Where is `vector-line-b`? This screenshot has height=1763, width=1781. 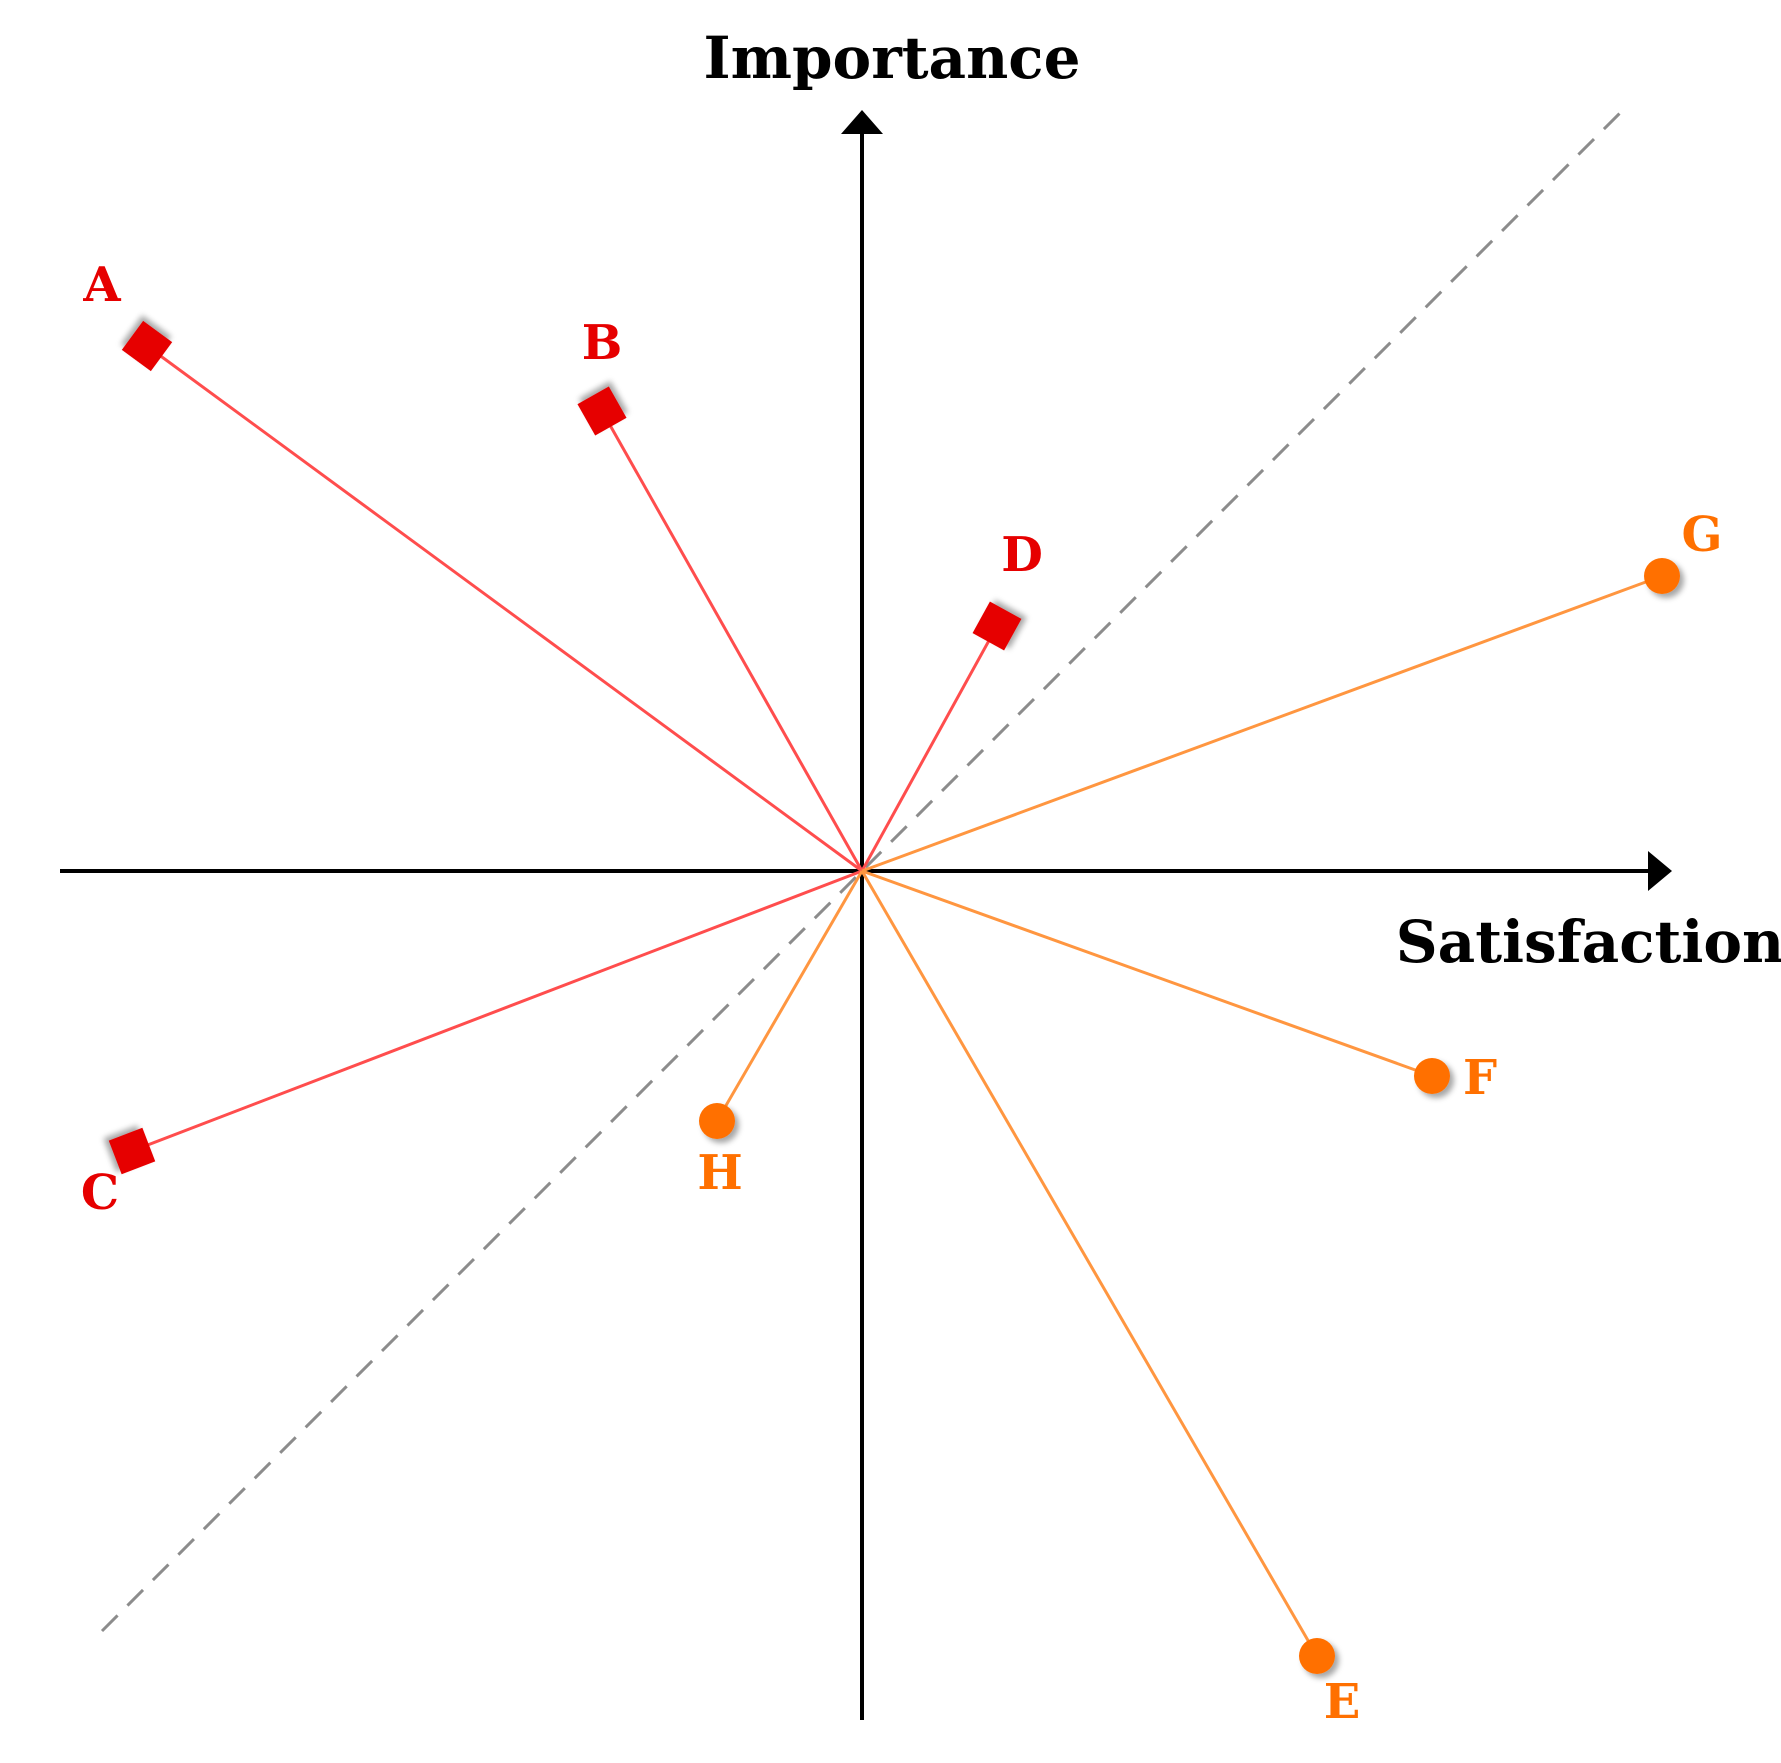 vector-line-b is located at coordinates (732, 641).